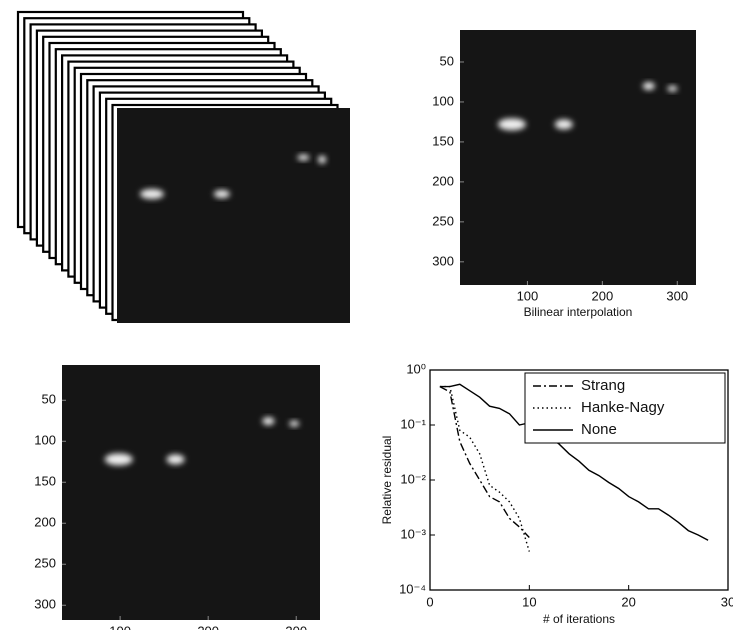  Describe the element at coordinates (727, 601) in the screenshot. I see `x-tick-label: 30` at that location.